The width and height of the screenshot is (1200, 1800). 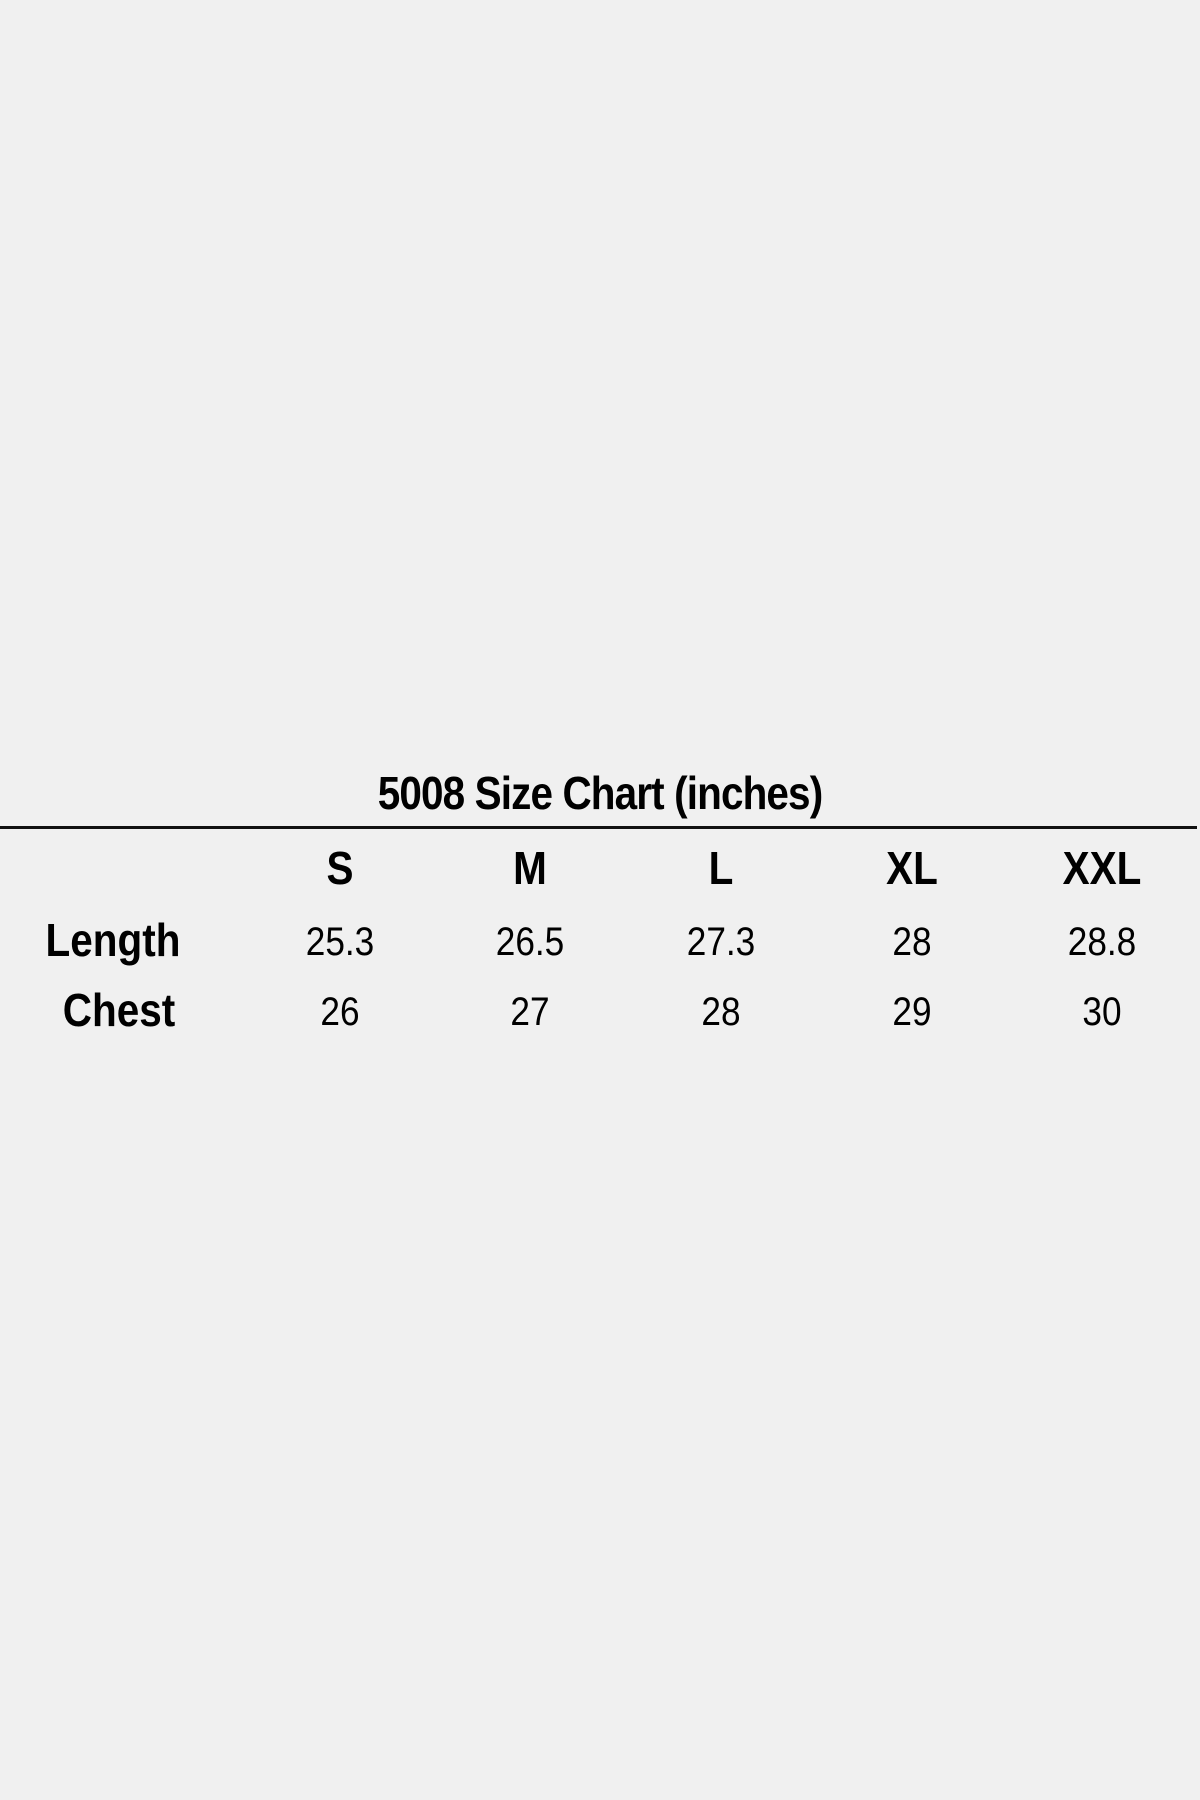 I want to click on table-cell: 25.3, so click(x=340, y=942).